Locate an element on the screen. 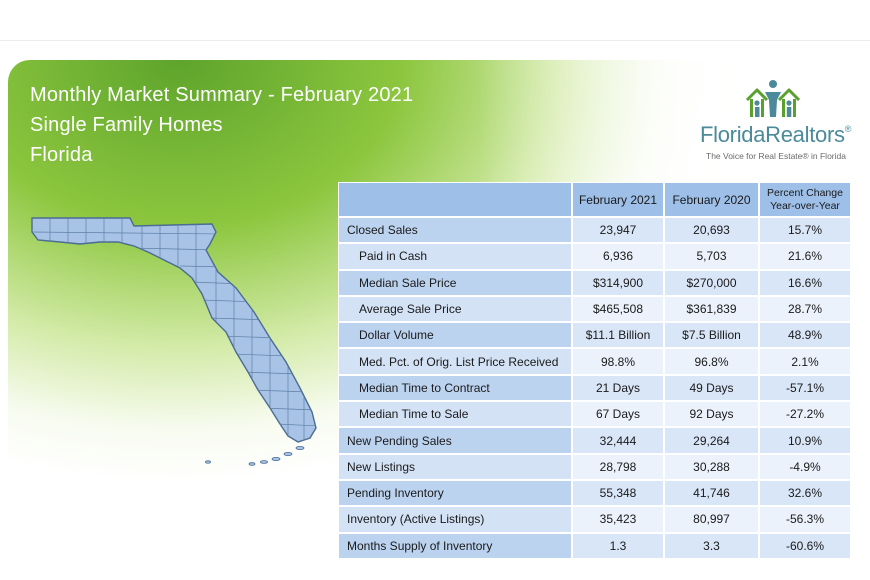 The width and height of the screenshot is (870, 580). value-feb-2020: 41,746 is located at coordinates (711, 493).